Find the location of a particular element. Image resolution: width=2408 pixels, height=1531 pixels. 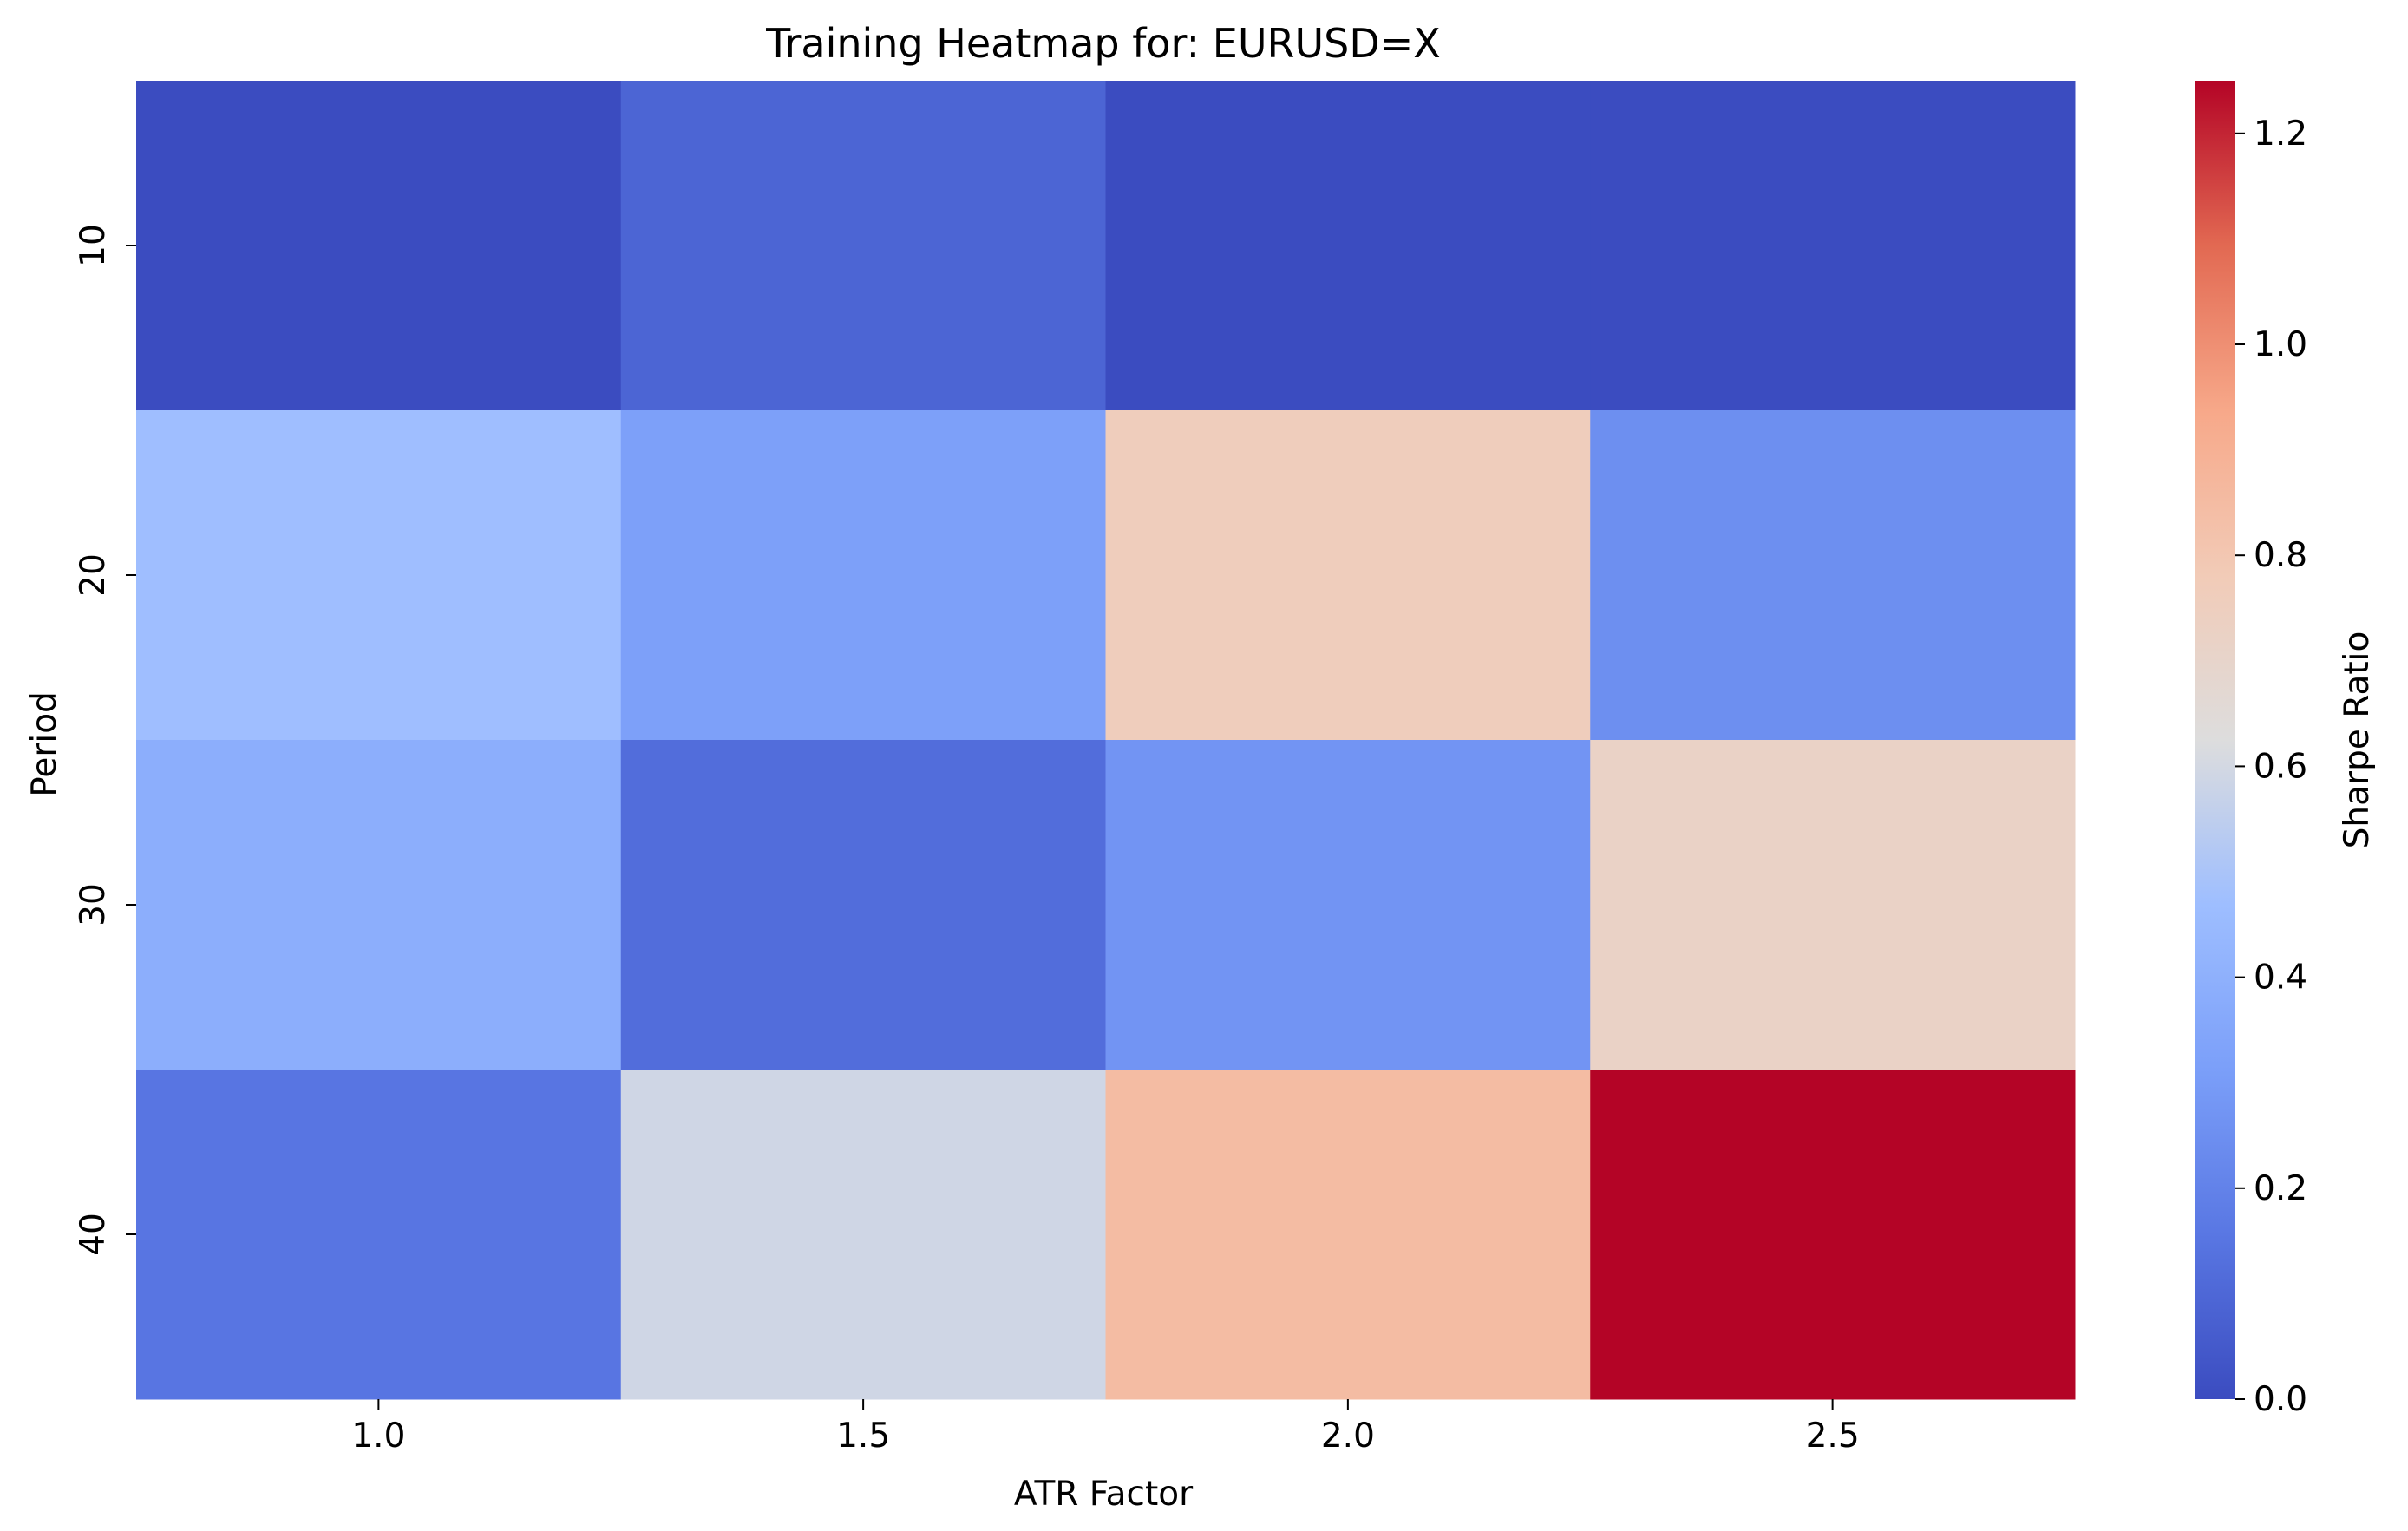

colorbar: 0.0 0.2 0.4 0.6 0.8 1.0 1.2 Sharpe Ratio is located at coordinates (2286, 750).